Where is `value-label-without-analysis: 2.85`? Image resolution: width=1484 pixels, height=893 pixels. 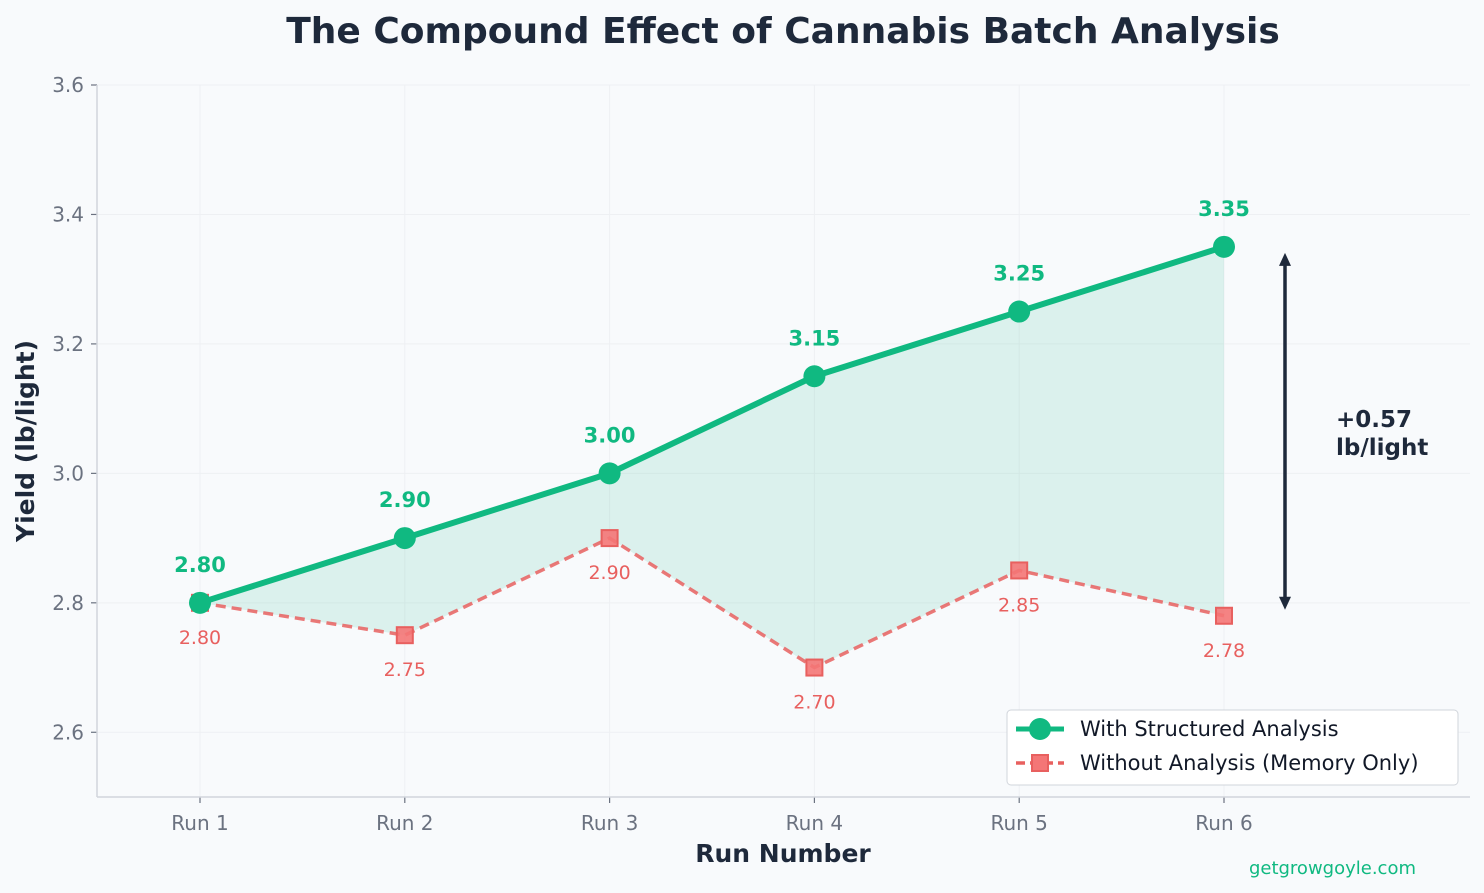
value-label-without-analysis: 2.85 is located at coordinates (1019, 605).